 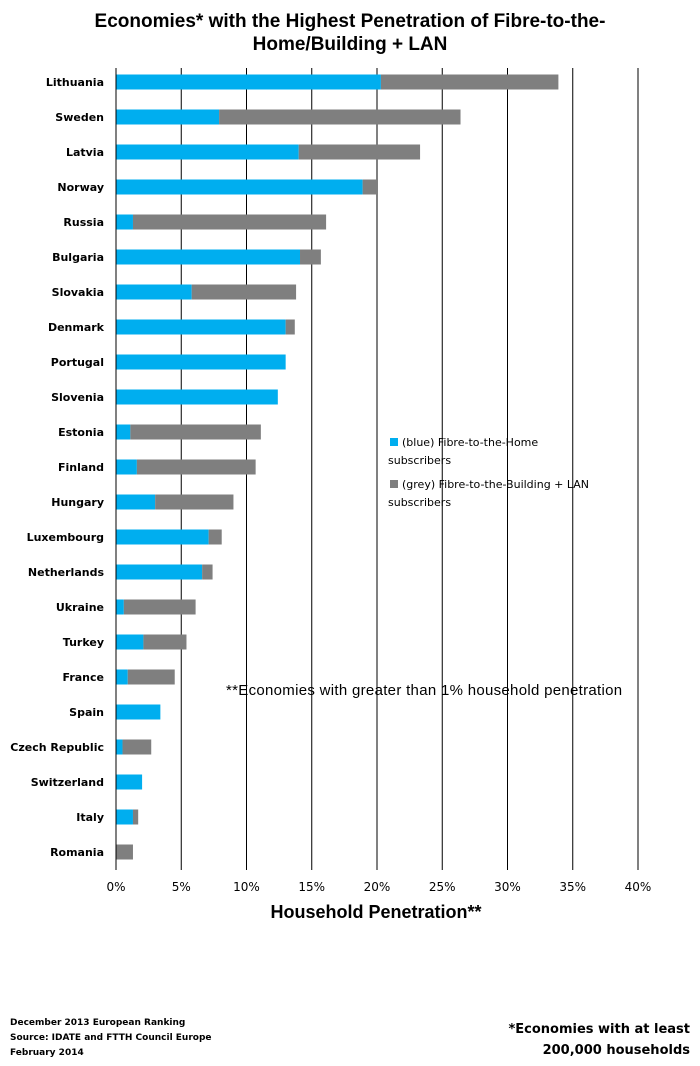 What do you see at coordinates (75, 82) in the screenshot?
I see `category-label: Lithuania` at bounding box center [75, 82].